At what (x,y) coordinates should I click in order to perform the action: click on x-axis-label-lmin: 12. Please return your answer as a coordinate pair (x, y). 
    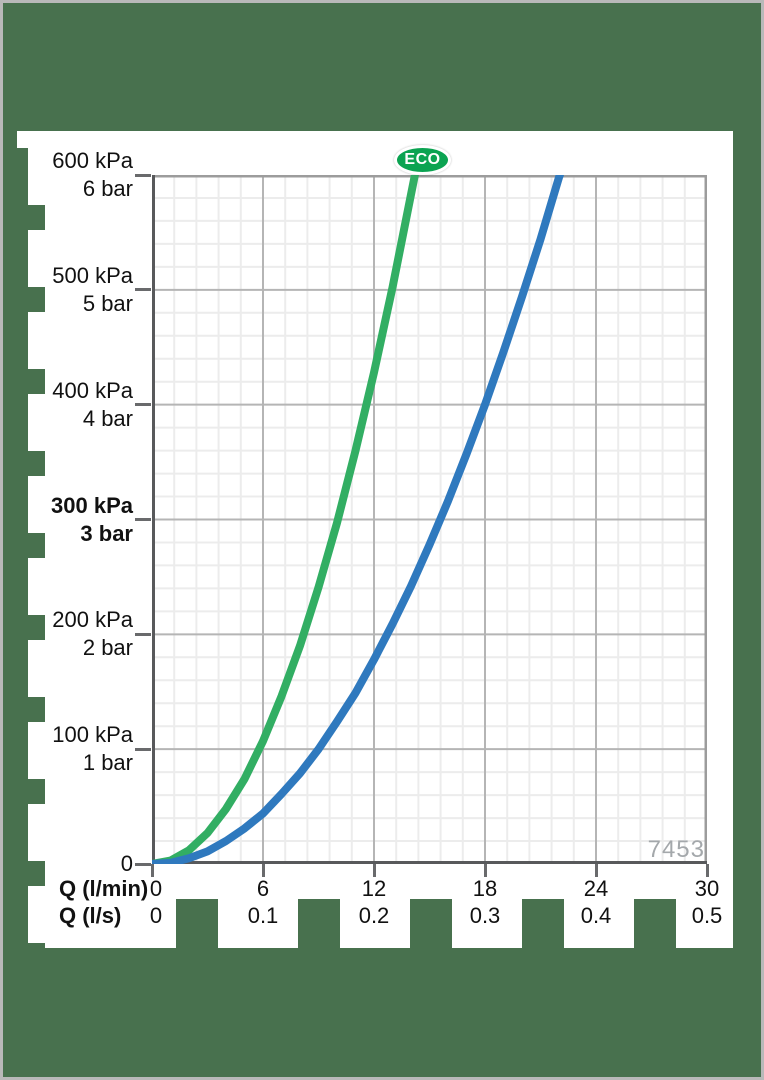
    Looking at the image, I should click on (374, 888).